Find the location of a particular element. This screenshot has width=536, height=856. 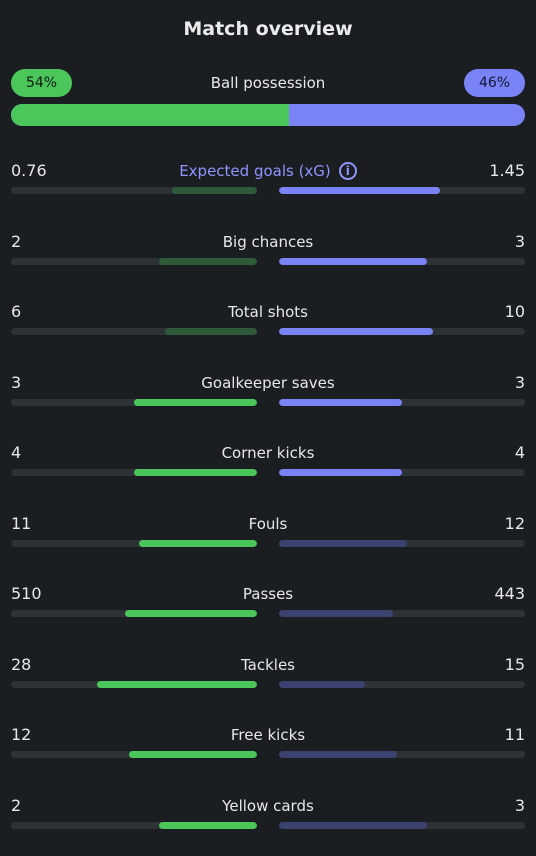

stat-row: 6 Total shots 10 is located at coordinates (268, 322).